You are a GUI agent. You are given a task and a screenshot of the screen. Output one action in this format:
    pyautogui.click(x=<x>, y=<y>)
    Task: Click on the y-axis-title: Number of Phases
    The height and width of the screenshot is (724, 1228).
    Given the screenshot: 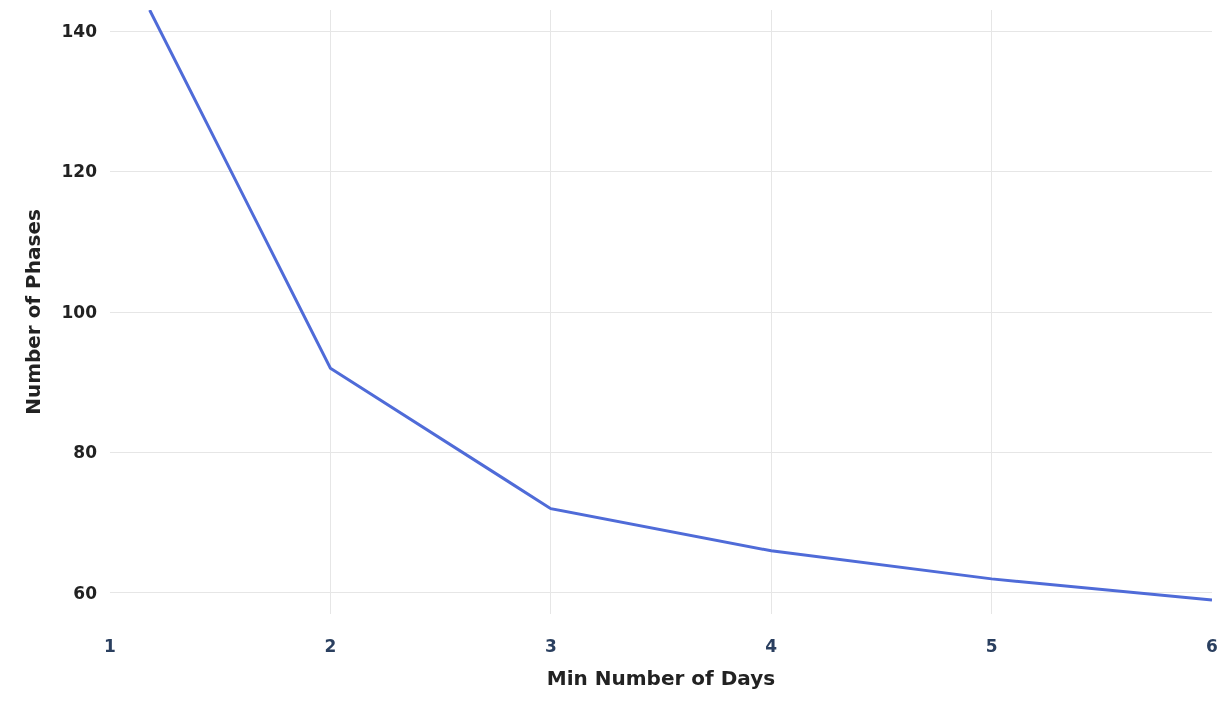 What is the action you would take?
    pyautogui.click(x=33, y=312)
    